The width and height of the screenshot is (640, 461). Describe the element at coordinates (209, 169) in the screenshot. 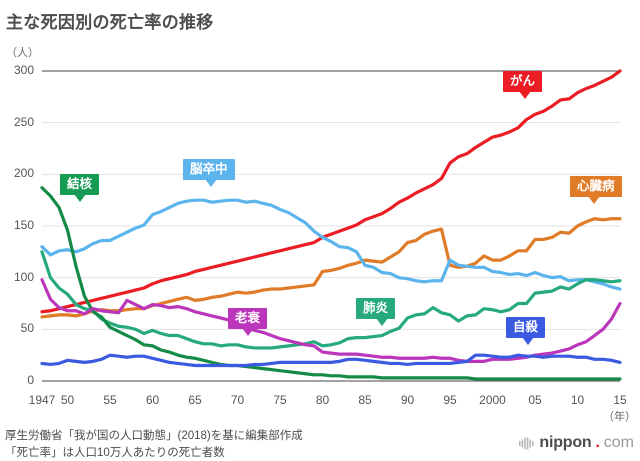

I see `callout-label: 脳卒中` at that location.